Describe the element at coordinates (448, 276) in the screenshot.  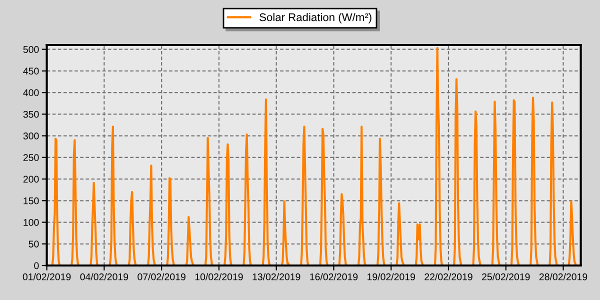
I see `x-tick-label: 22/02/2019` at that location.